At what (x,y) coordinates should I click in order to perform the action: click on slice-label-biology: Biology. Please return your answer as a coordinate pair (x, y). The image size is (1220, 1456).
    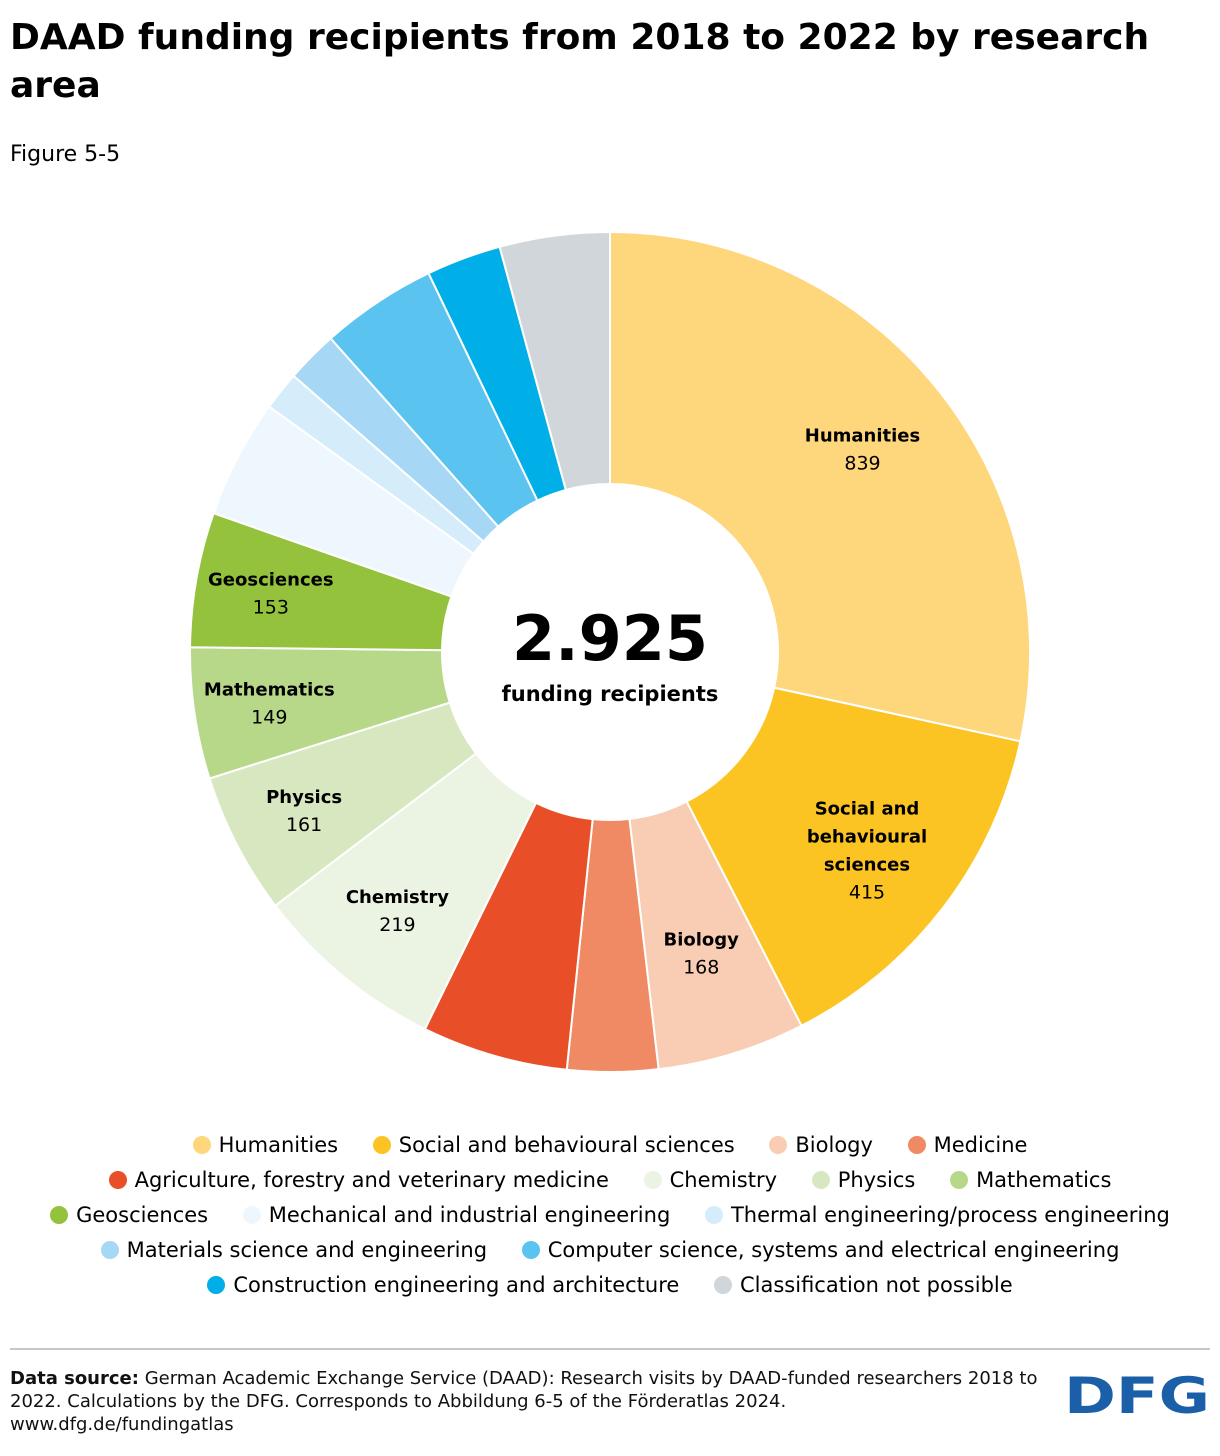
    Looking at the image, I should click on (701, 940).